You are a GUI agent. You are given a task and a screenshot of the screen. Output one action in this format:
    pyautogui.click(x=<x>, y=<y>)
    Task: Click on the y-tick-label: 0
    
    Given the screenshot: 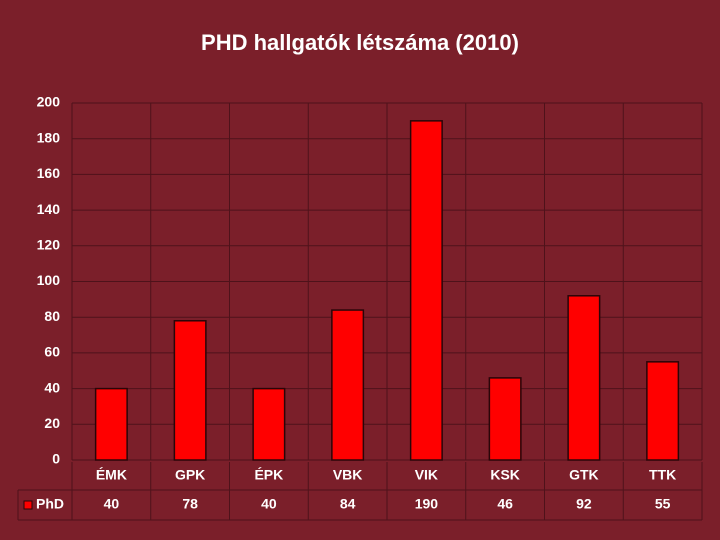 What is the action you would take?
    pyautogui.click(x=56, y=459)
    